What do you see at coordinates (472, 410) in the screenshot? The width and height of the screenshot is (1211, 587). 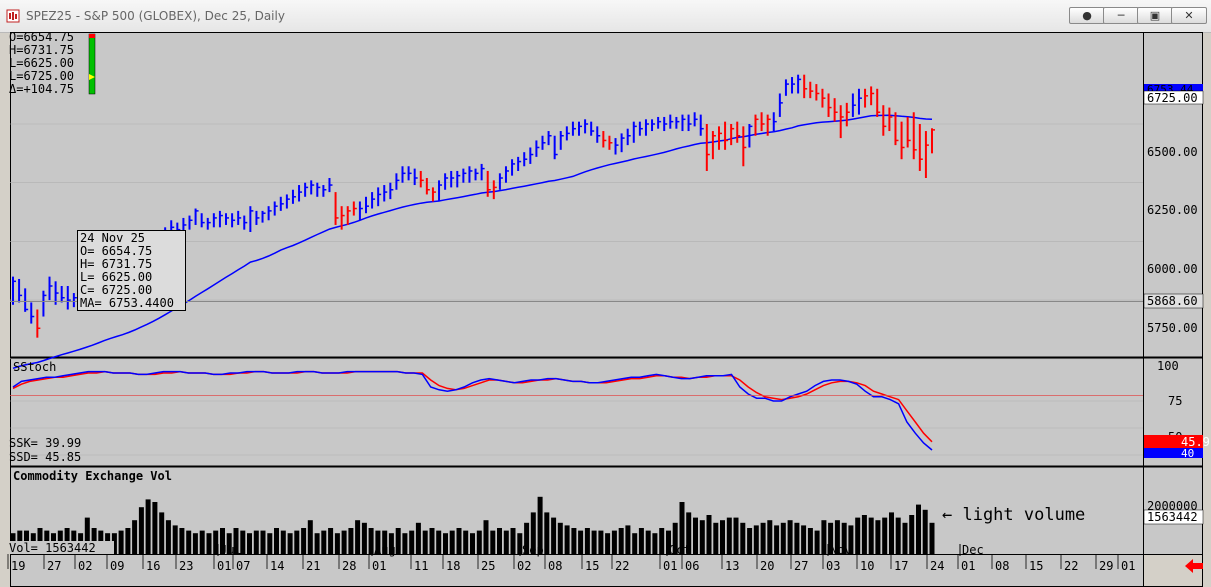 I see `stochastic-lines` at bounding box center [472, 410].